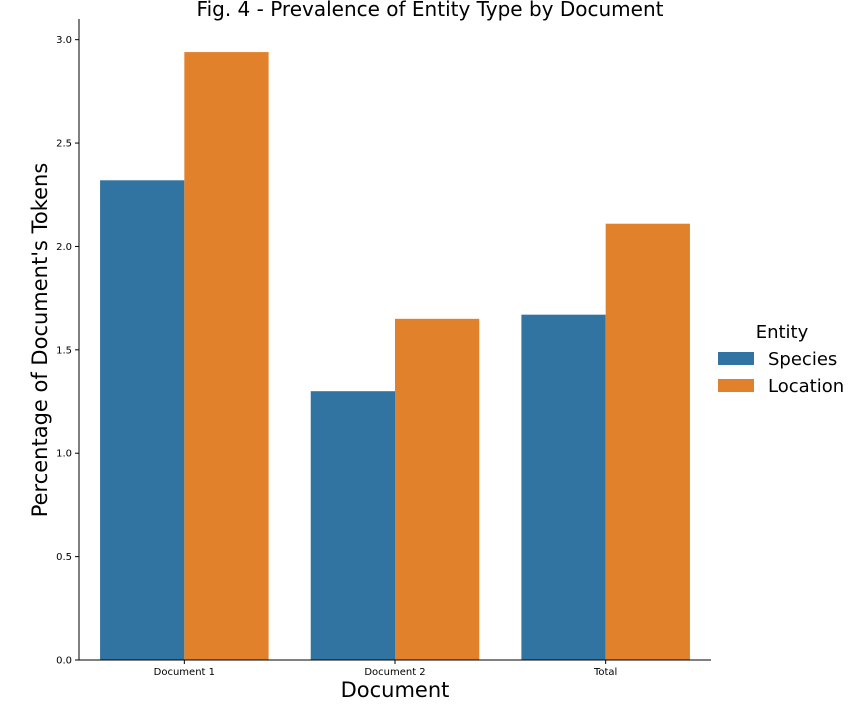 The height and width of the screenshot is (720, 860). I want to click on bar-location-total, so click(647, 441).